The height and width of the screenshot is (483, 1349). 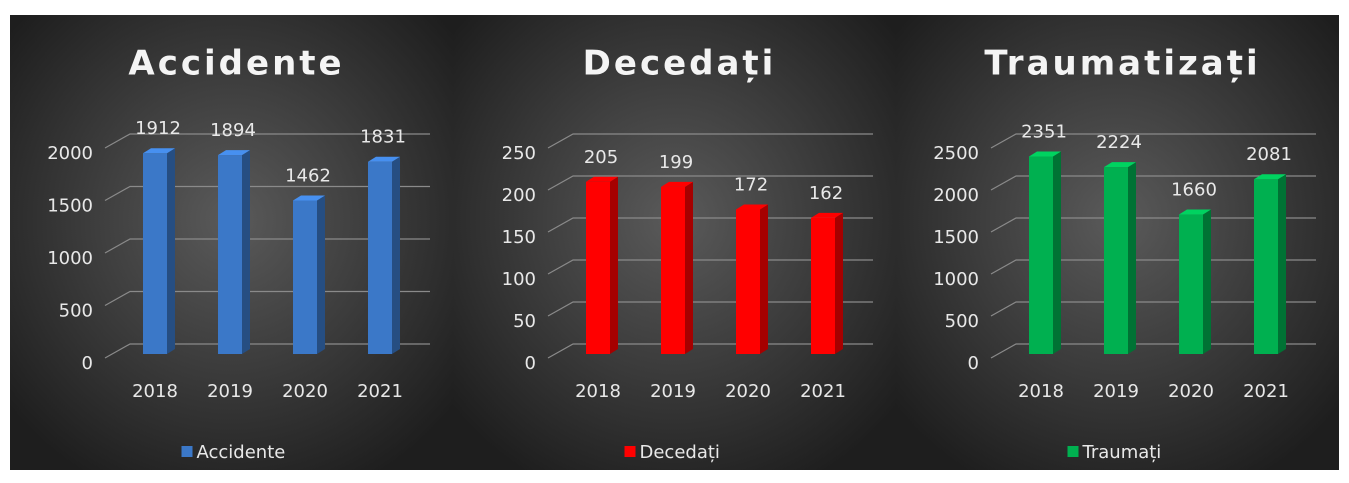 What do you see at coordinates (1122, 64) in the screenshot?
I see `chart-title: Traumatizați` at bounding box center [1122, 64].